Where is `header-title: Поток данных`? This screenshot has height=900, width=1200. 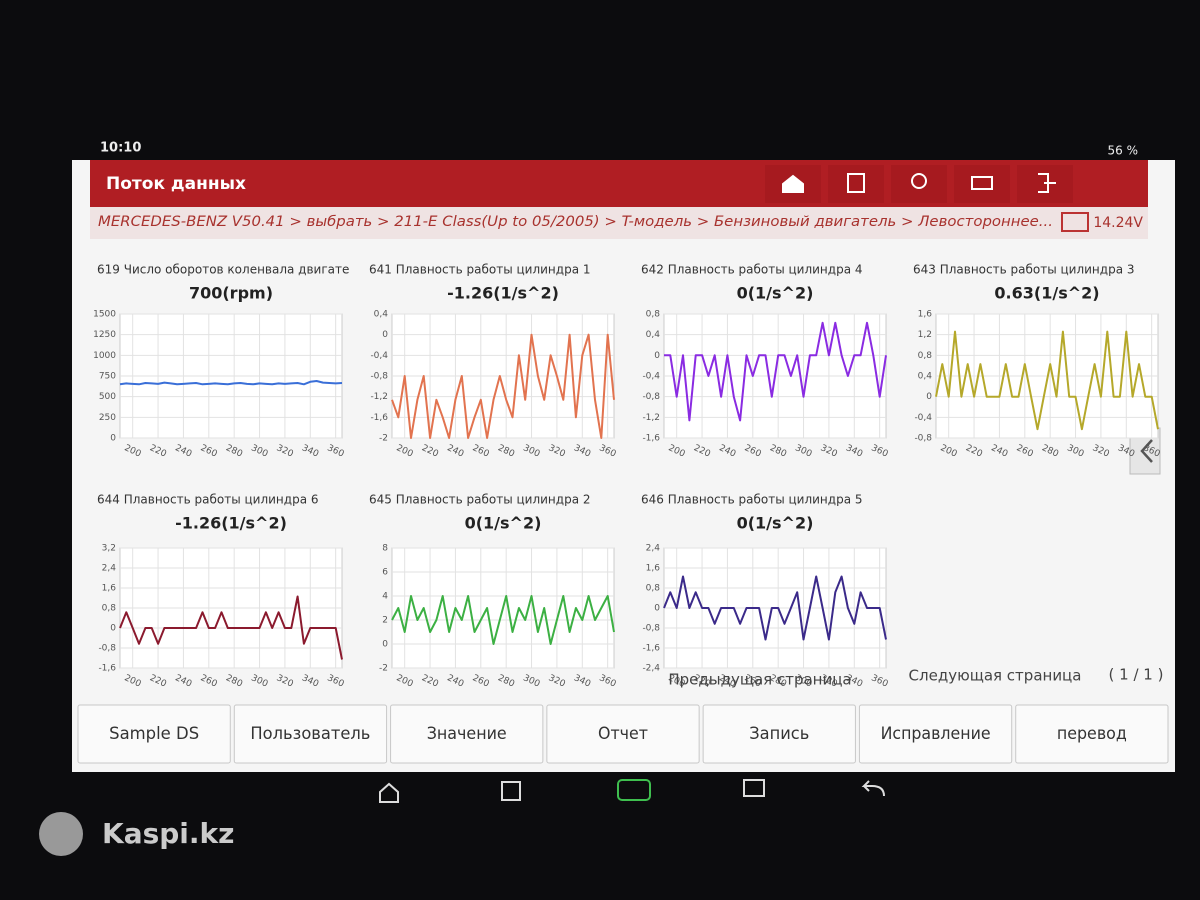
header-title: Поток данных is located at coordinates (176, 184).